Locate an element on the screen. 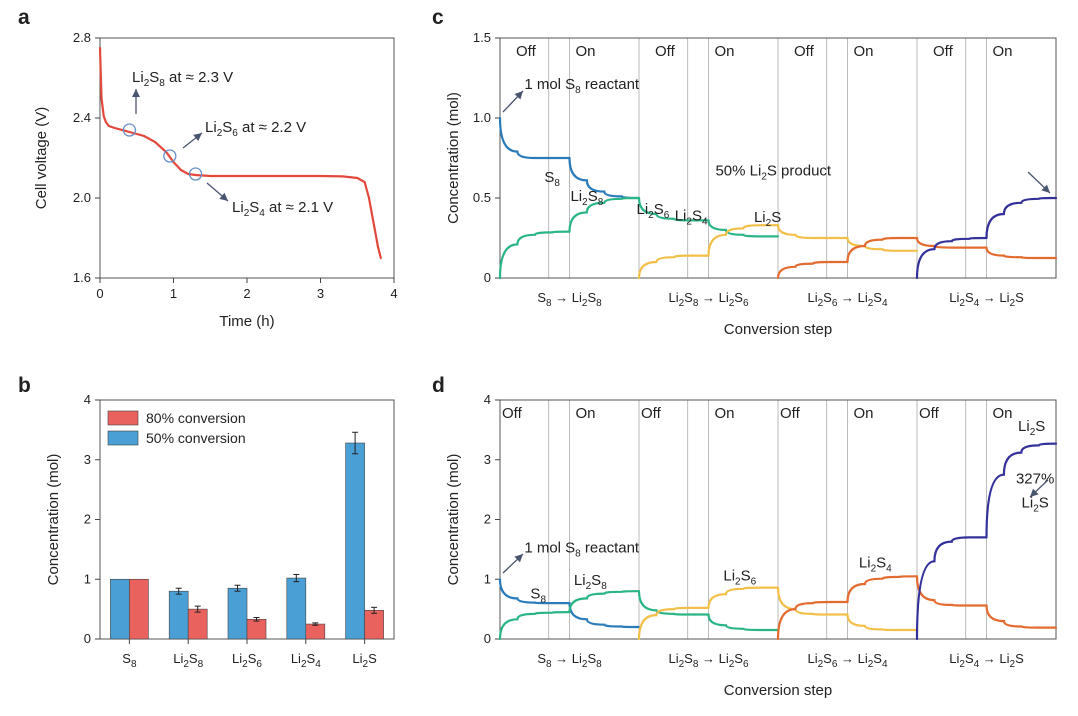 The image size is (1078, 716). x-axis-label: Conversion step is located at coordinates (778, 690).